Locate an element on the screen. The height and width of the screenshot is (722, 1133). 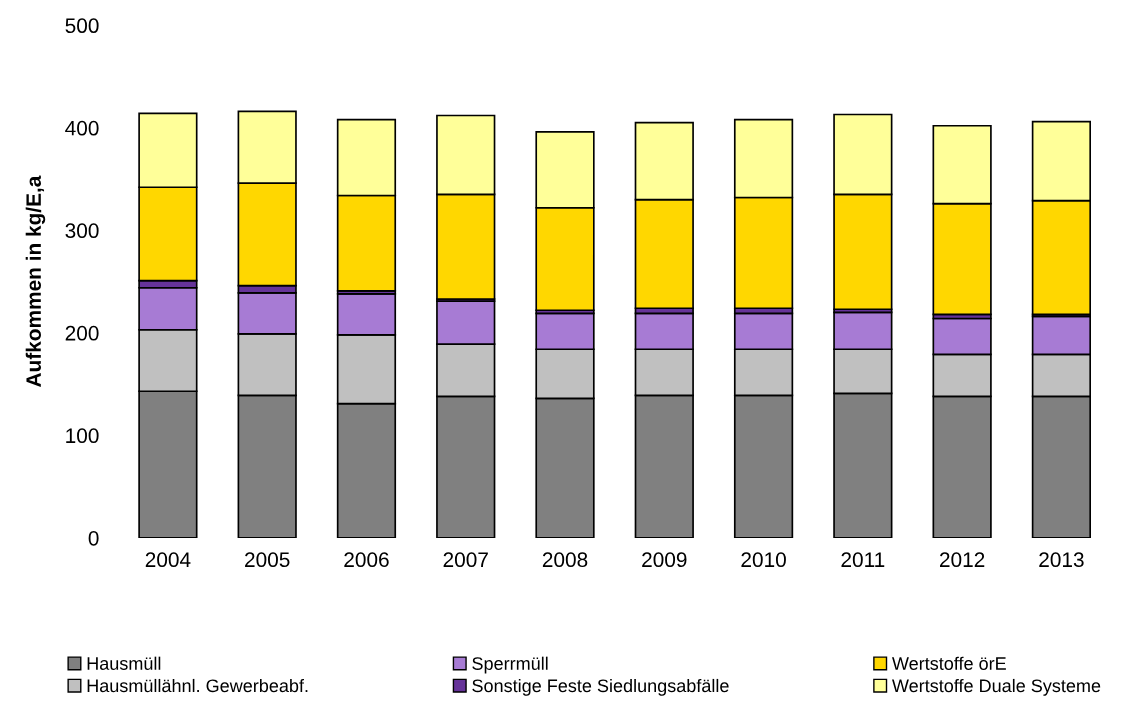
x-tick-label: 2006 is located at coordinates (366, 560).